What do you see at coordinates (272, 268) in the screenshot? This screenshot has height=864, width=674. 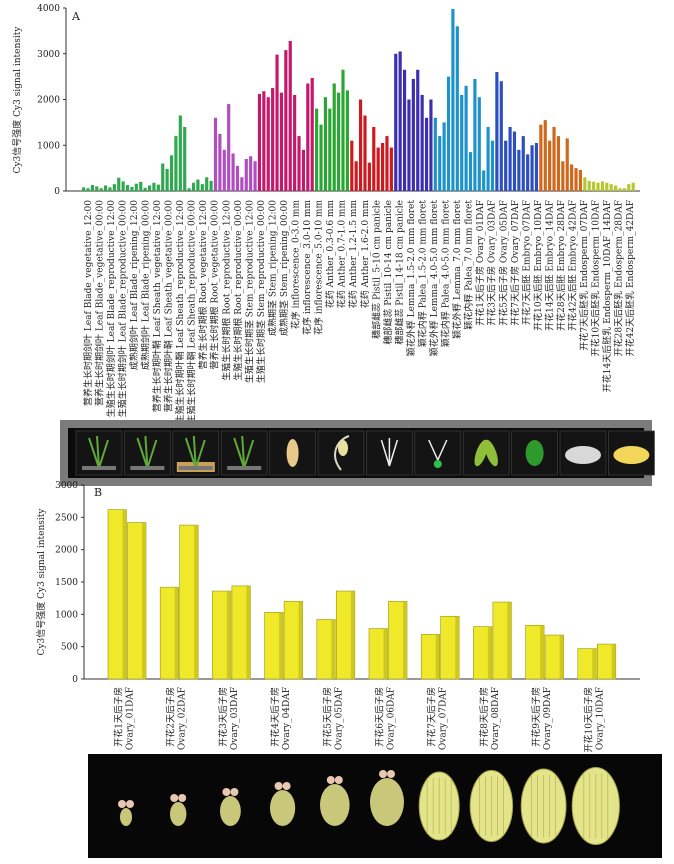 I see `panel-a-category-label: 成熟期茎 Stem_ripening_12:00` at bounding box center [272, 268].